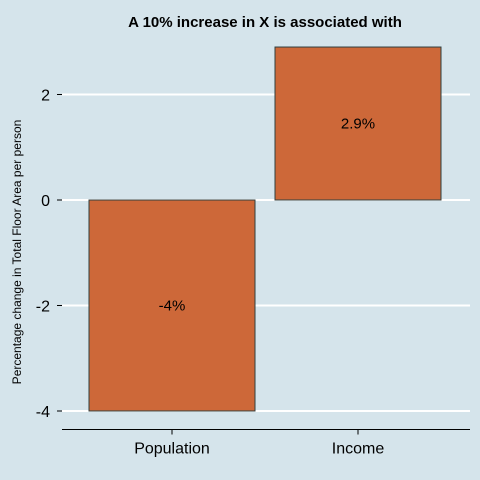 The width and height of the screenshot is (480, 480). I want to click on y-tick-label: -2, so click(43, 307).